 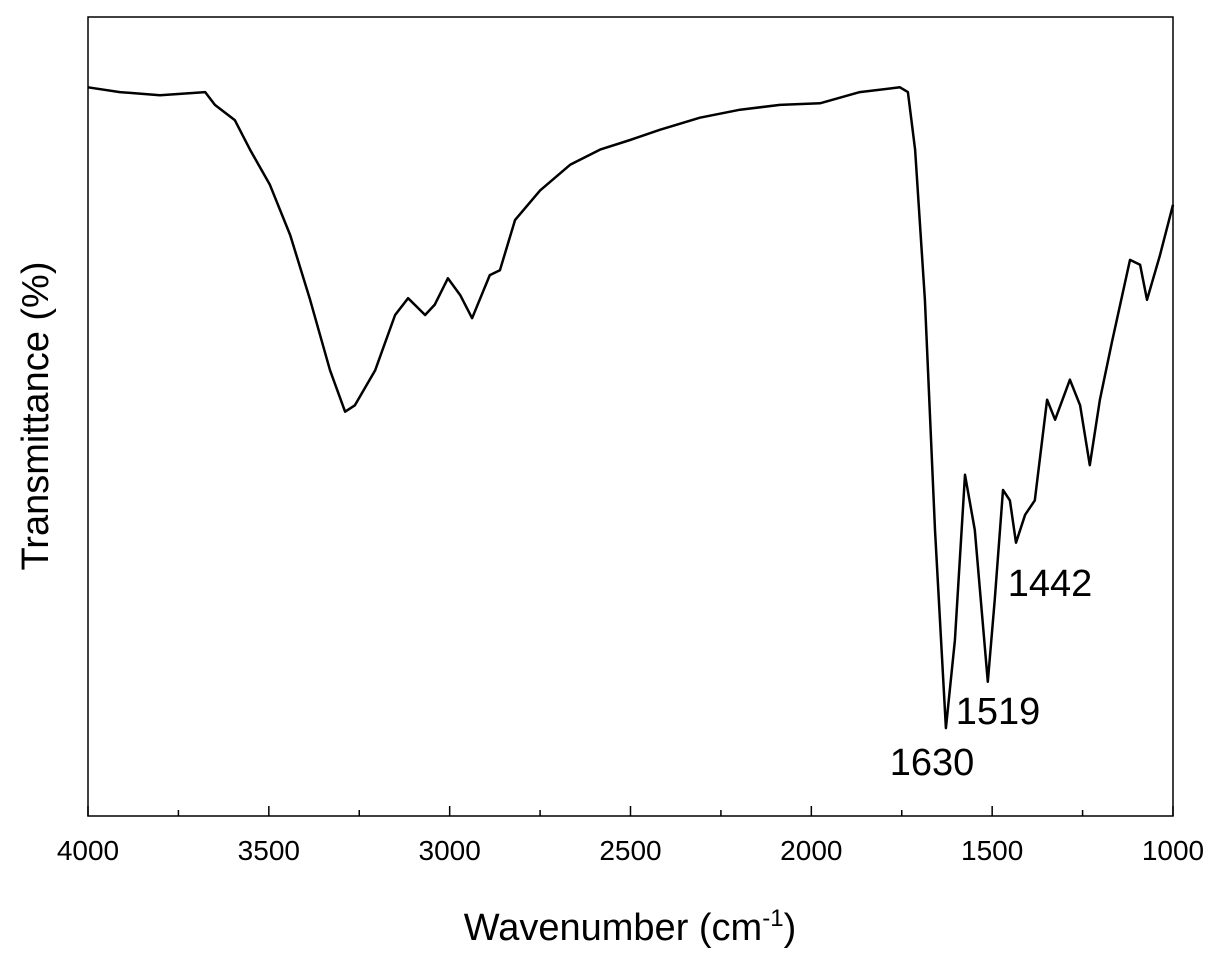 I want to click on x-tick-label: 4000, so click(x=88, y=850).